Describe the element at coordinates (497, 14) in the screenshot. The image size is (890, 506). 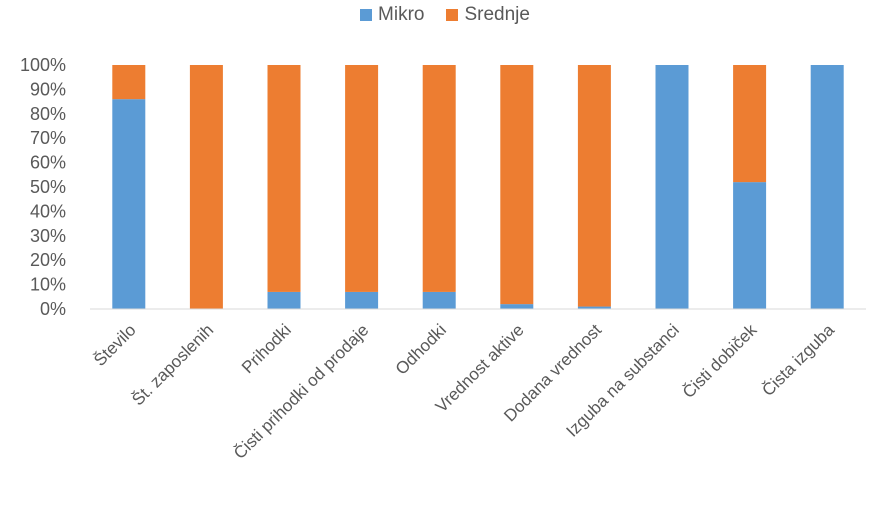
I see `legend-label-srednje: Srednje` at that location.